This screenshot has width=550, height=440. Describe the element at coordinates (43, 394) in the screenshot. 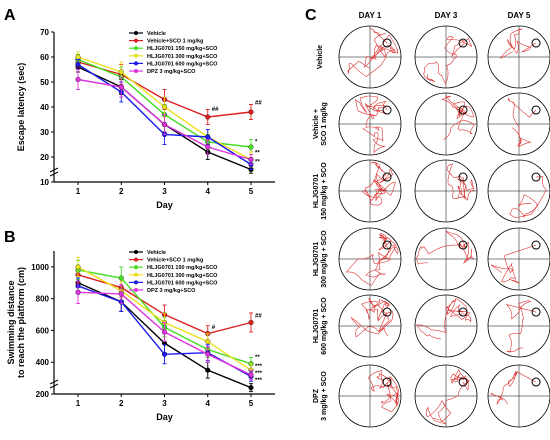

I see `y-tick-label: 200` at that location.